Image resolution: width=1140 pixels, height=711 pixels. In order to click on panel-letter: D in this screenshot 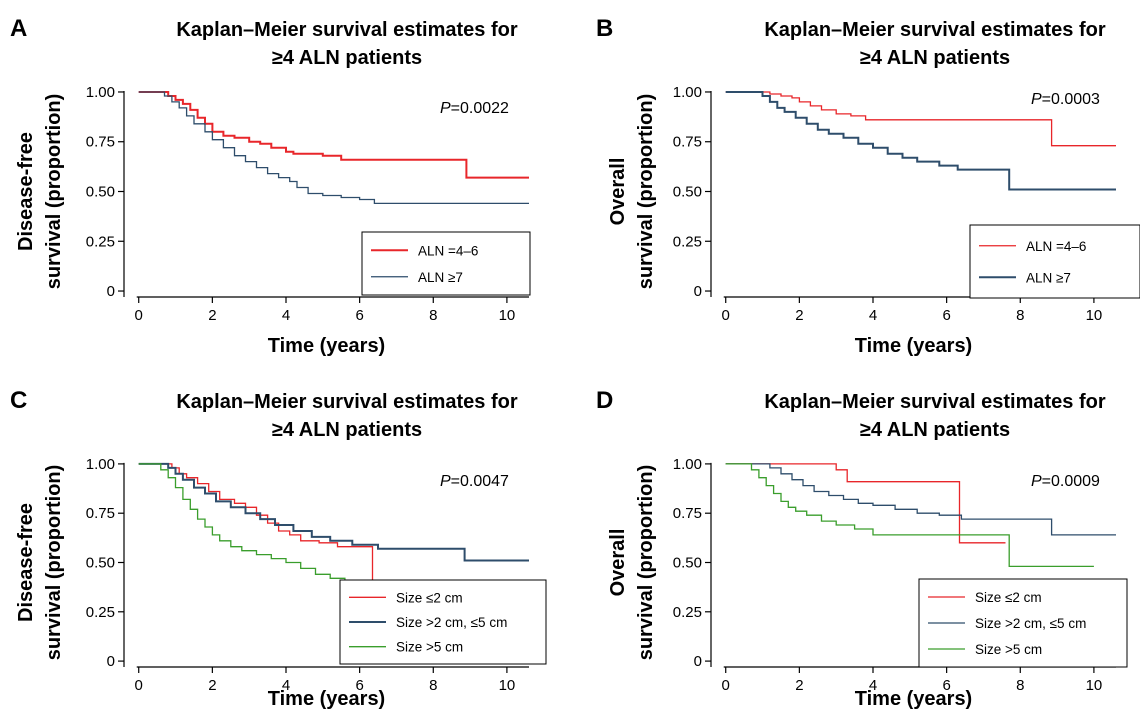, I will do `click(604, 400)`.